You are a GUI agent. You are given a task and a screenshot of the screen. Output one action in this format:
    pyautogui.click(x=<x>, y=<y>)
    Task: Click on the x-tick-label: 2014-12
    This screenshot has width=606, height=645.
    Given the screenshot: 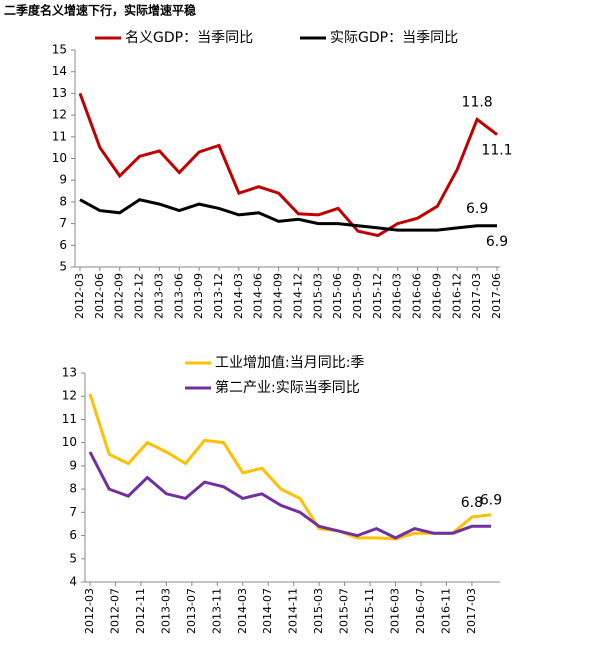 What is the action you would take?
    pyautogui.click(x=297, y=296)
    